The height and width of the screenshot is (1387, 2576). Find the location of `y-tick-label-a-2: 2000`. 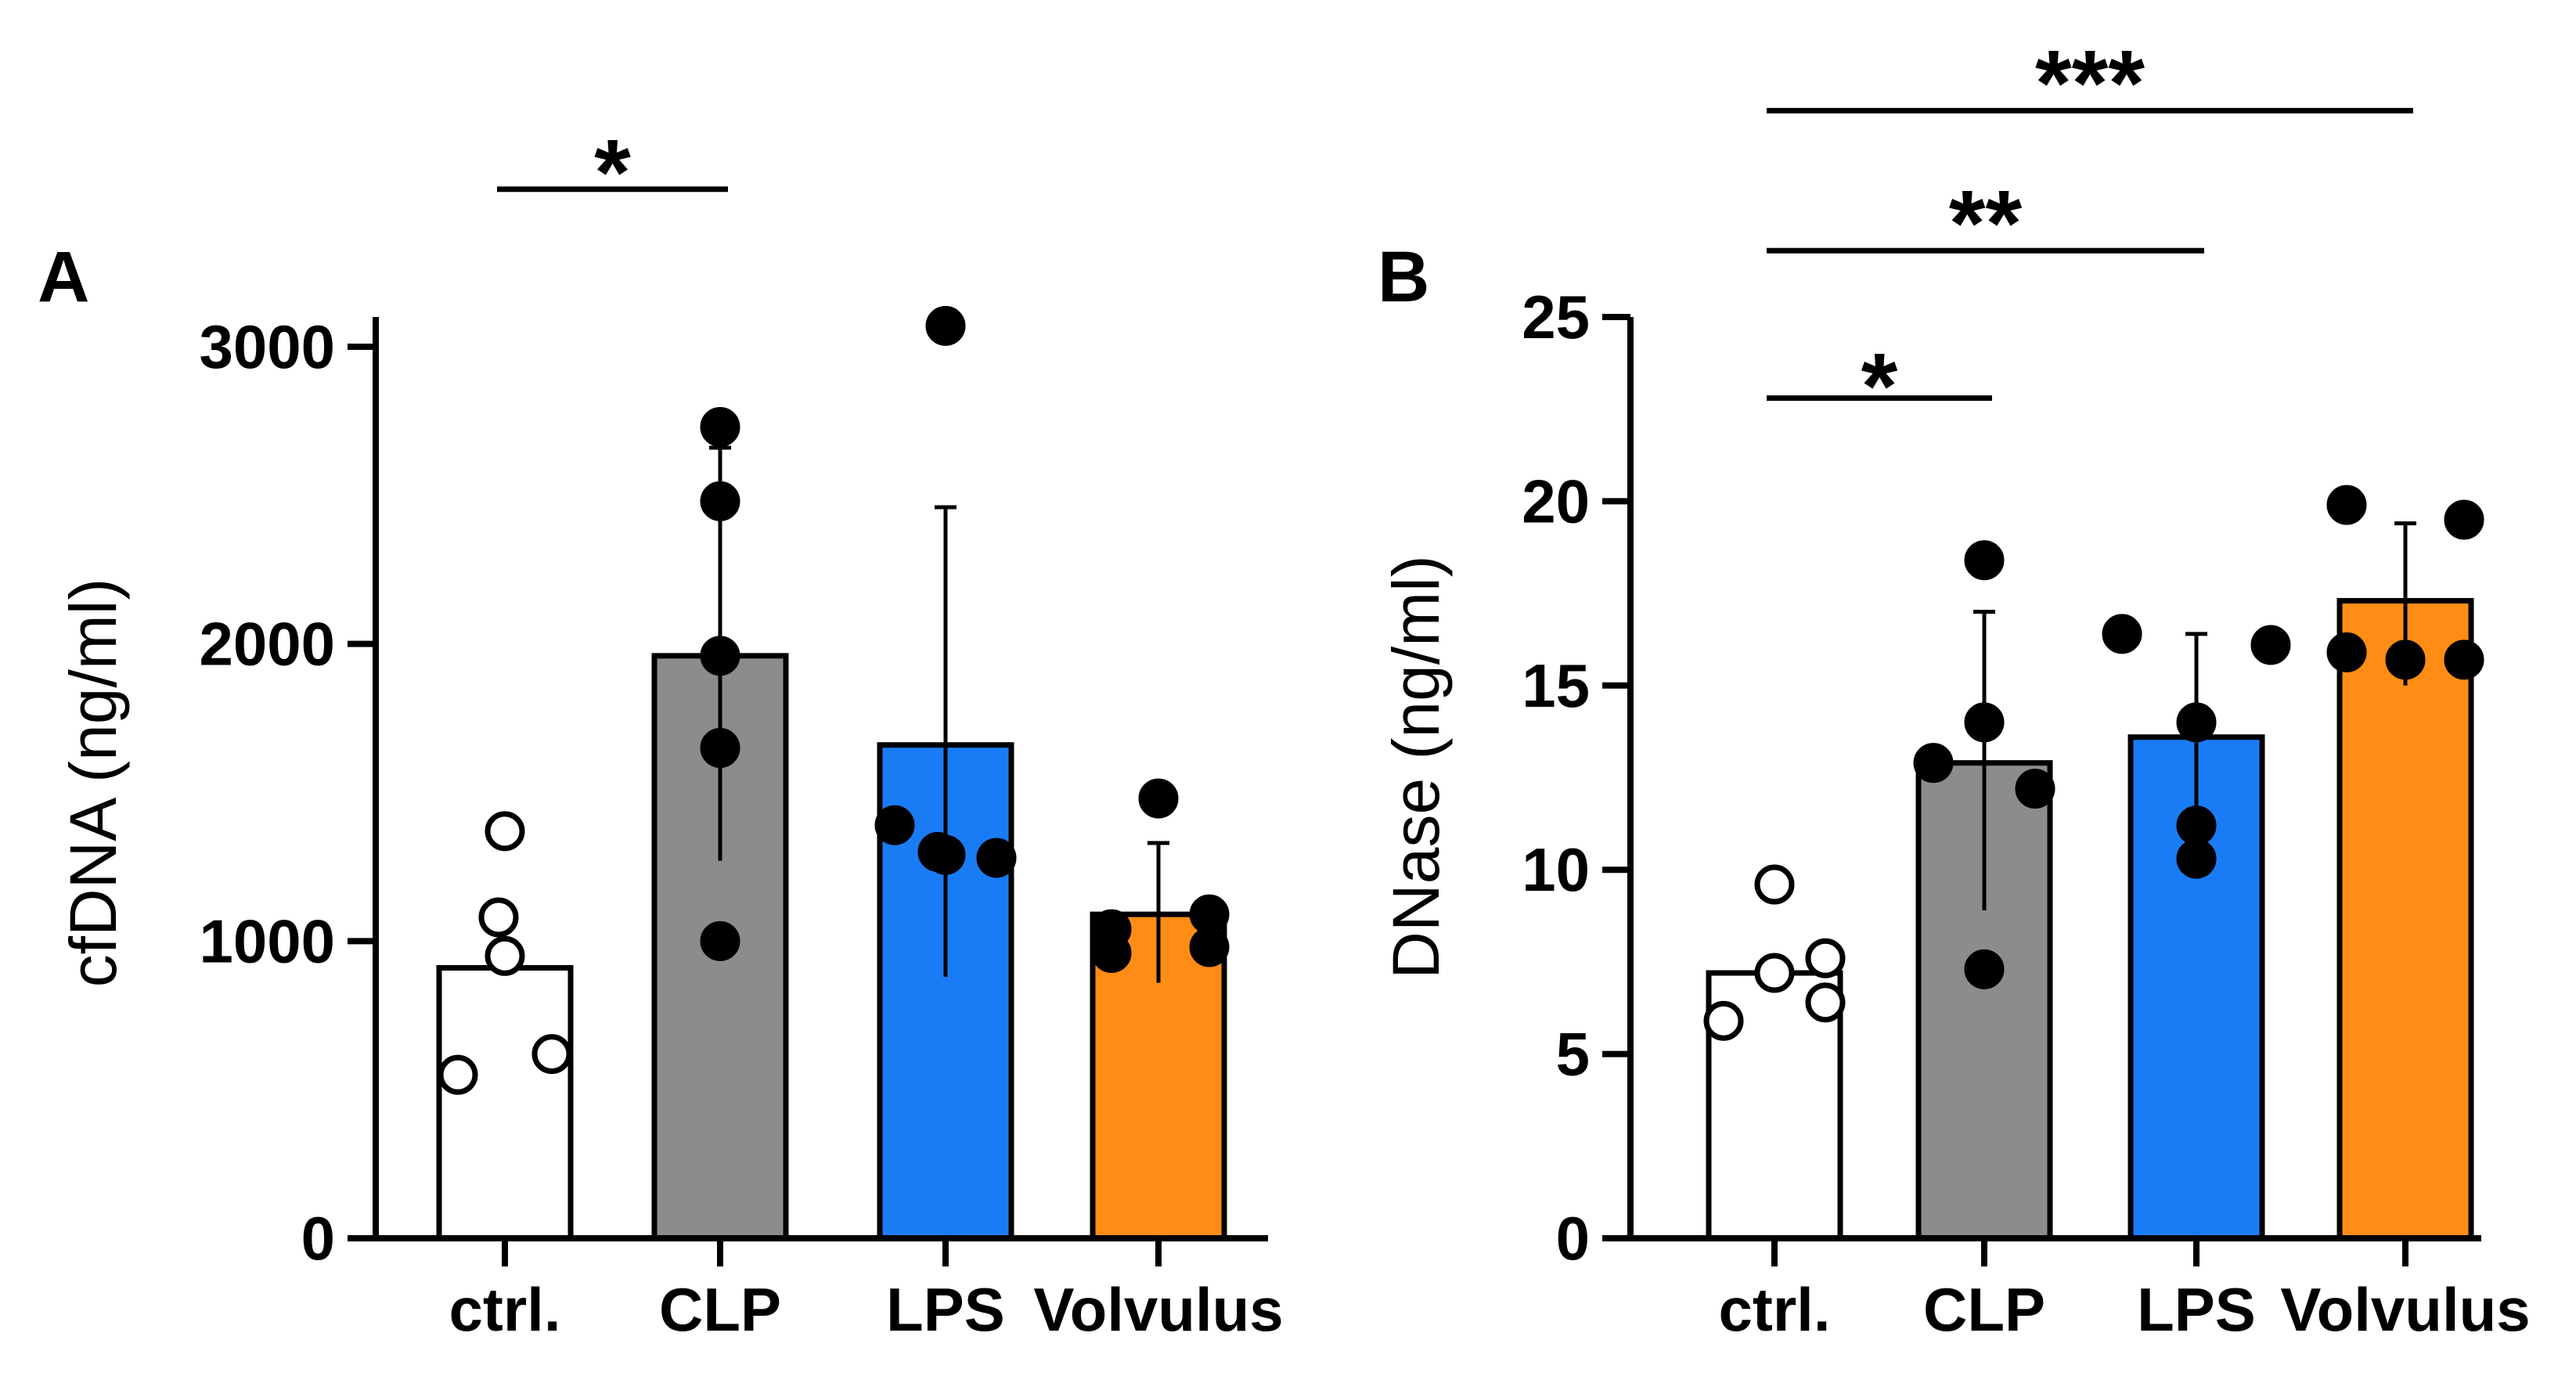

y-tick-label-a-2: 2000 is located at coordinates (267, 644).